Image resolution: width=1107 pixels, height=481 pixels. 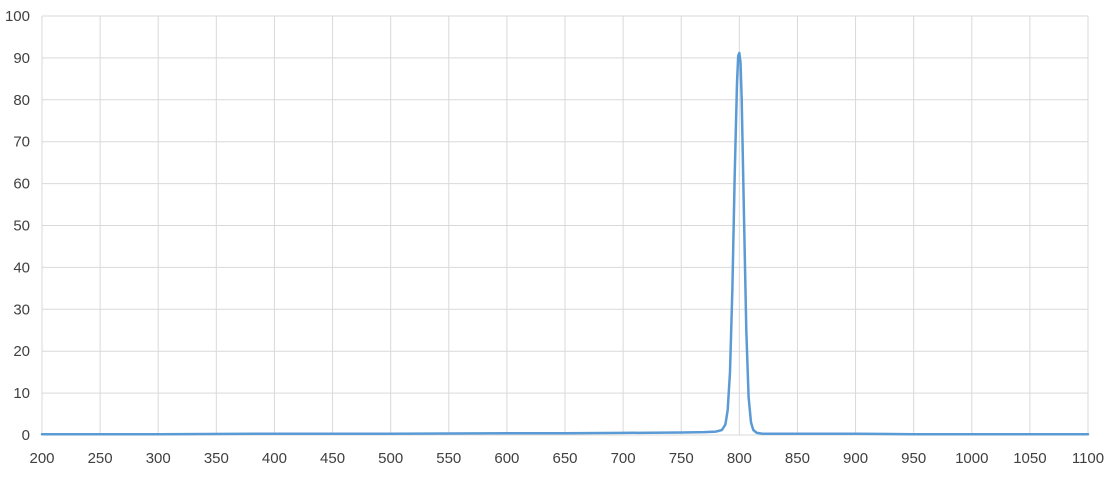 I want to click on x-tick-label: 600, so click(x=506, y=458).